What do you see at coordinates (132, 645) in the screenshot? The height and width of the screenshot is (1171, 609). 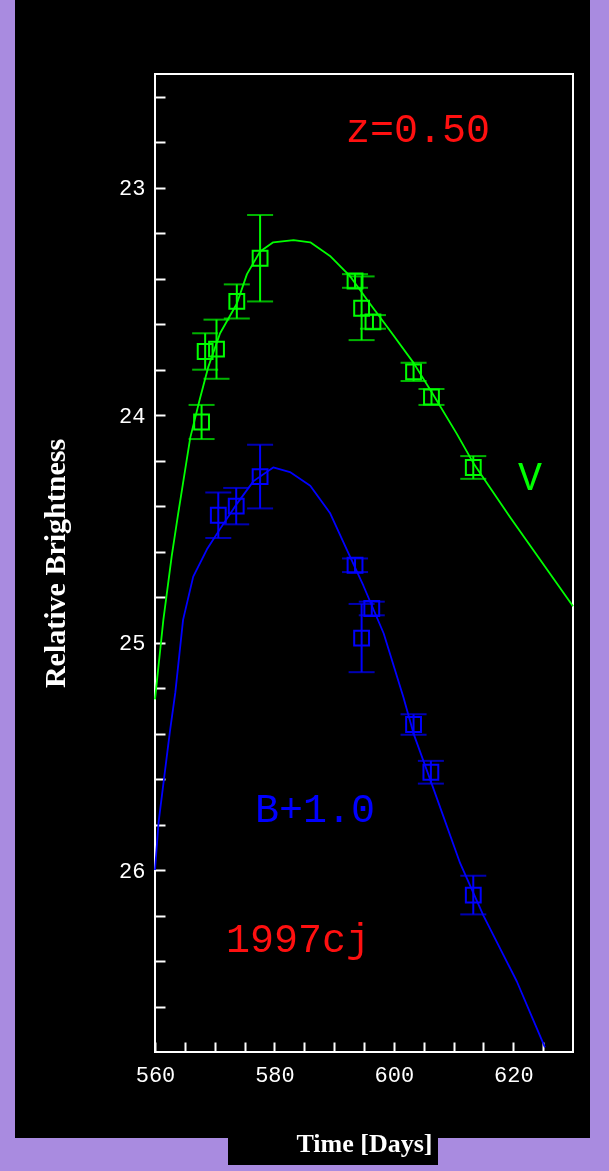 I see `y-tick-label: 25` at bounding box center [132, 645].